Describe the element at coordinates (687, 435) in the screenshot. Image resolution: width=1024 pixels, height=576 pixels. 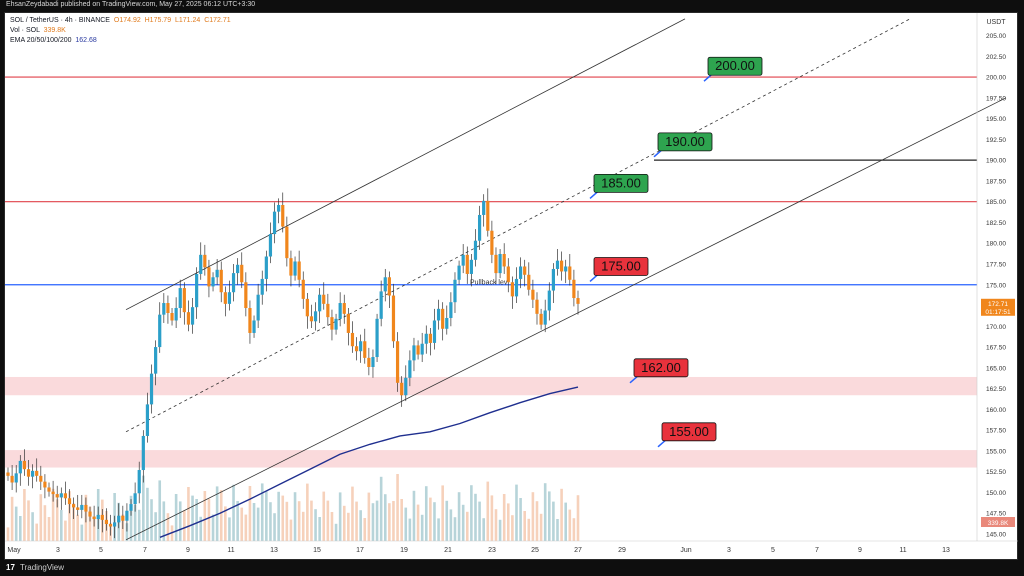
I see `level-label-155.00: 155.00` at that location.